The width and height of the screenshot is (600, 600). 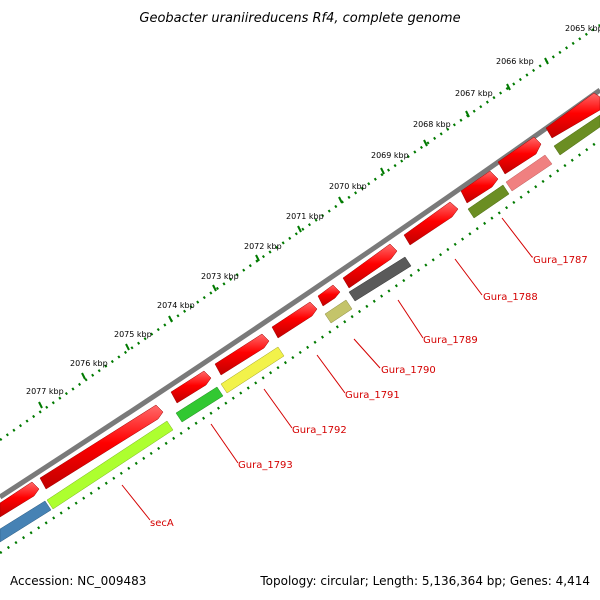 What do you see at coordinates (510, 297) in the screenshot?
I see `gene-label: Gura_1788` at bounding box center [510, 297].